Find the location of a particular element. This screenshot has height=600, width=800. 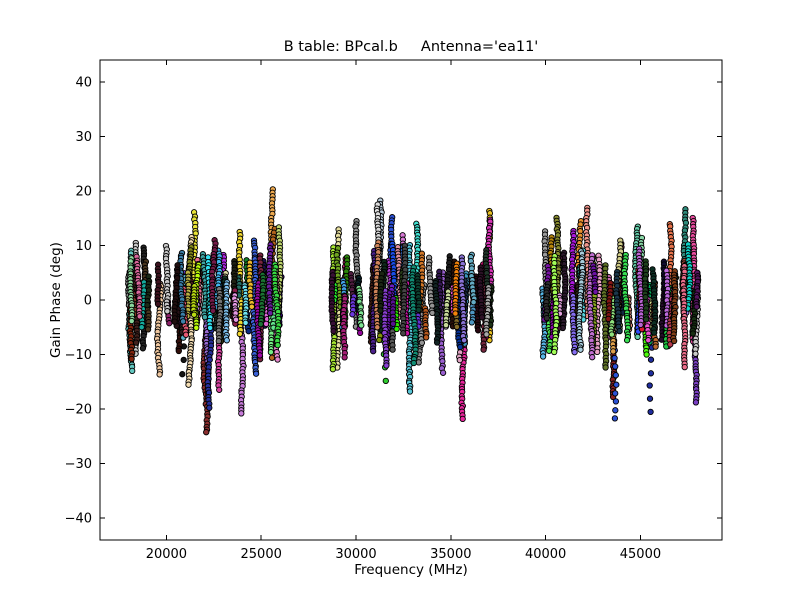

scatter-points-band1 is located at coordinates (205, 293).